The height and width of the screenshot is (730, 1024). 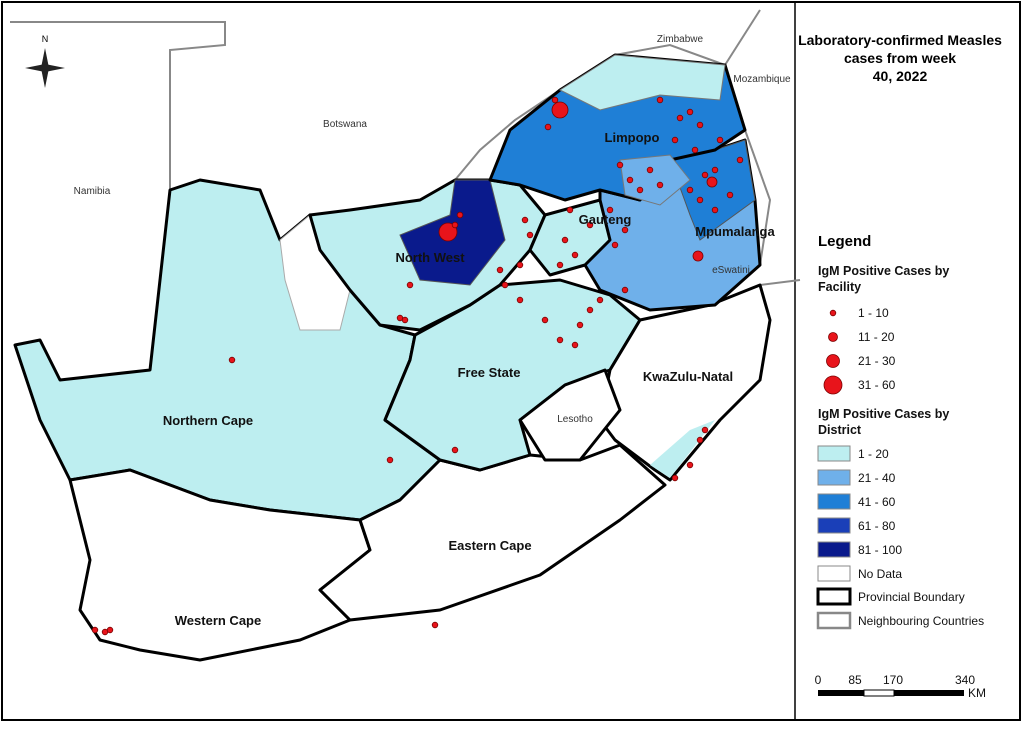 I want to click on legend-label: No Data, so click(x=880, y=574).